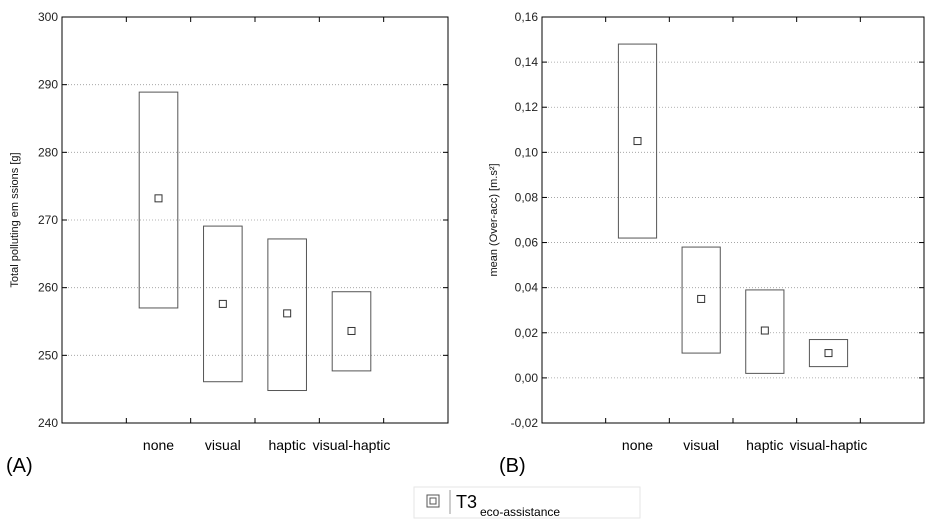 Image resolution: width=929 pixels, height=519 pixels. What do you see at coordinates (527, 197) in the screenshot?
I see `y-tick-label: 0,08` at bounding box center [527, 197].